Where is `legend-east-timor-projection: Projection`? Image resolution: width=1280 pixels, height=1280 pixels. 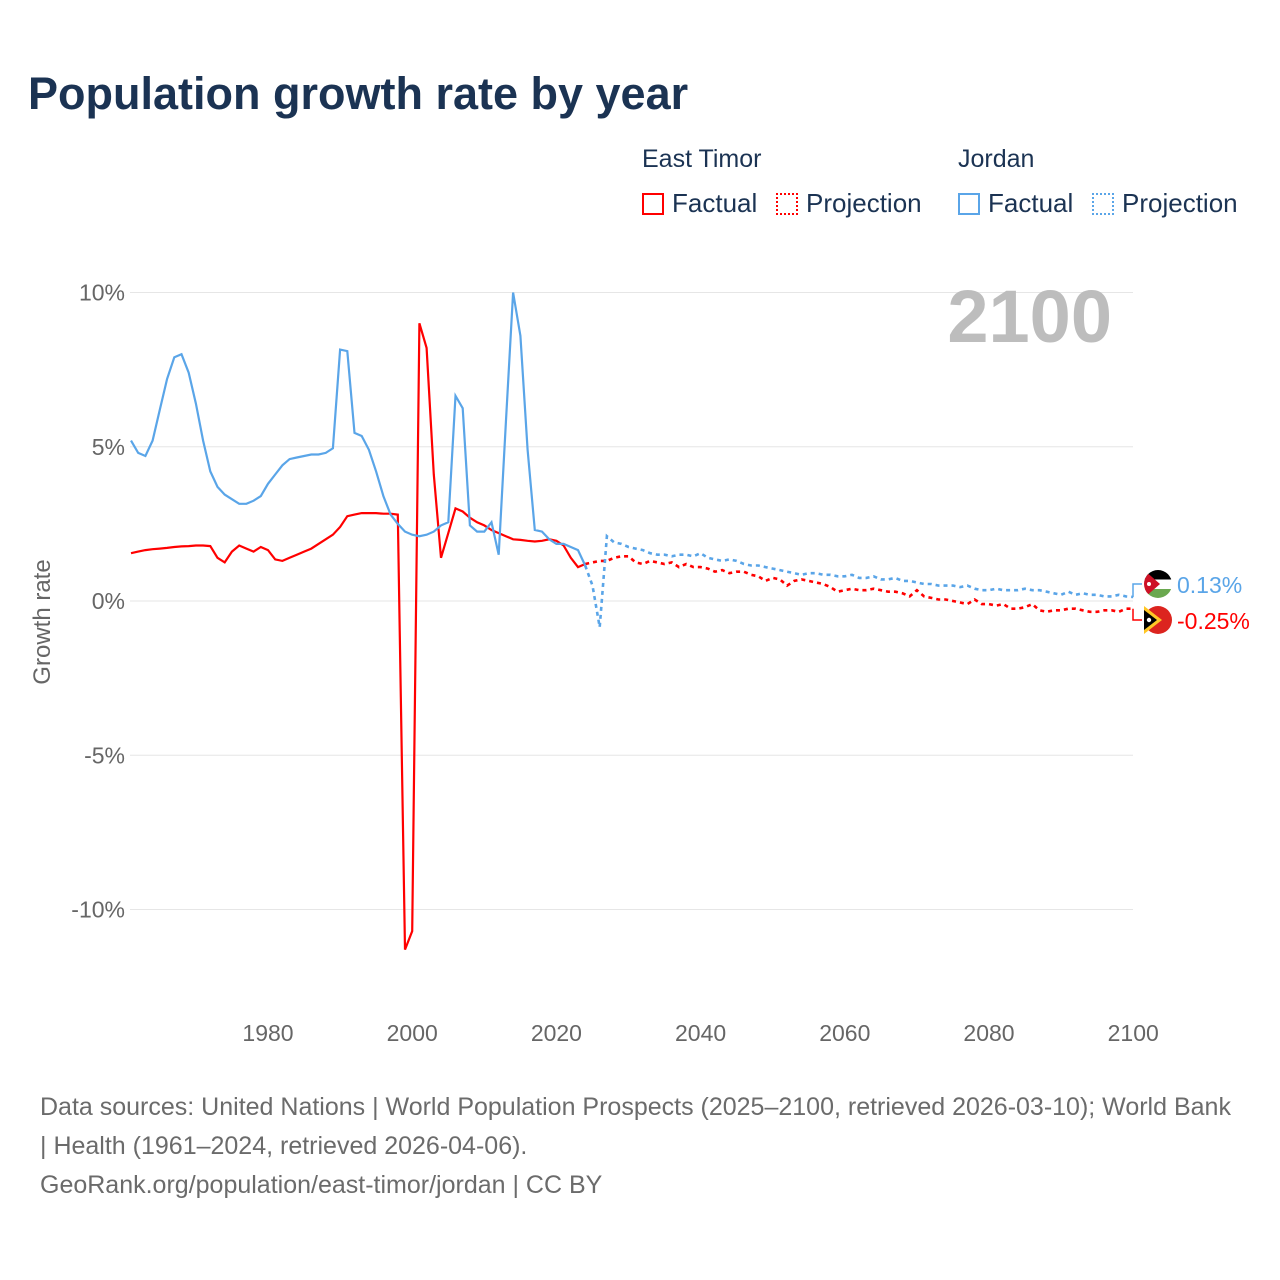 legend-east-timor-projection: Projection is located at coordinates (849, 203).